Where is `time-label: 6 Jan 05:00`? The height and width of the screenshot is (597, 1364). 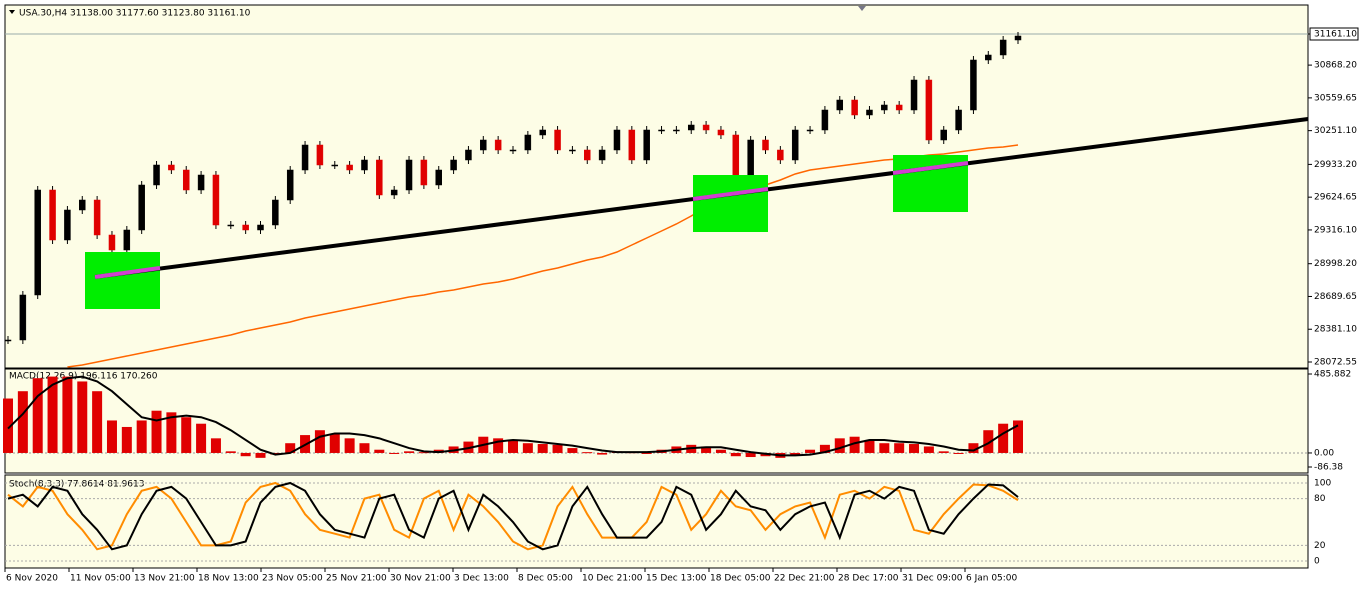
time-label: 6 Jan 05:00 is located at coordinates (992, 579).